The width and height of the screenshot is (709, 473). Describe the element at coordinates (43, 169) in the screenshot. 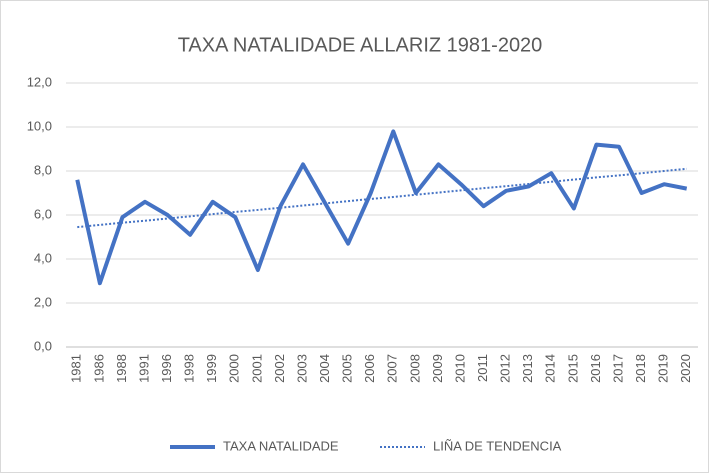

I see `y-tick-label: 8,0` at that location.